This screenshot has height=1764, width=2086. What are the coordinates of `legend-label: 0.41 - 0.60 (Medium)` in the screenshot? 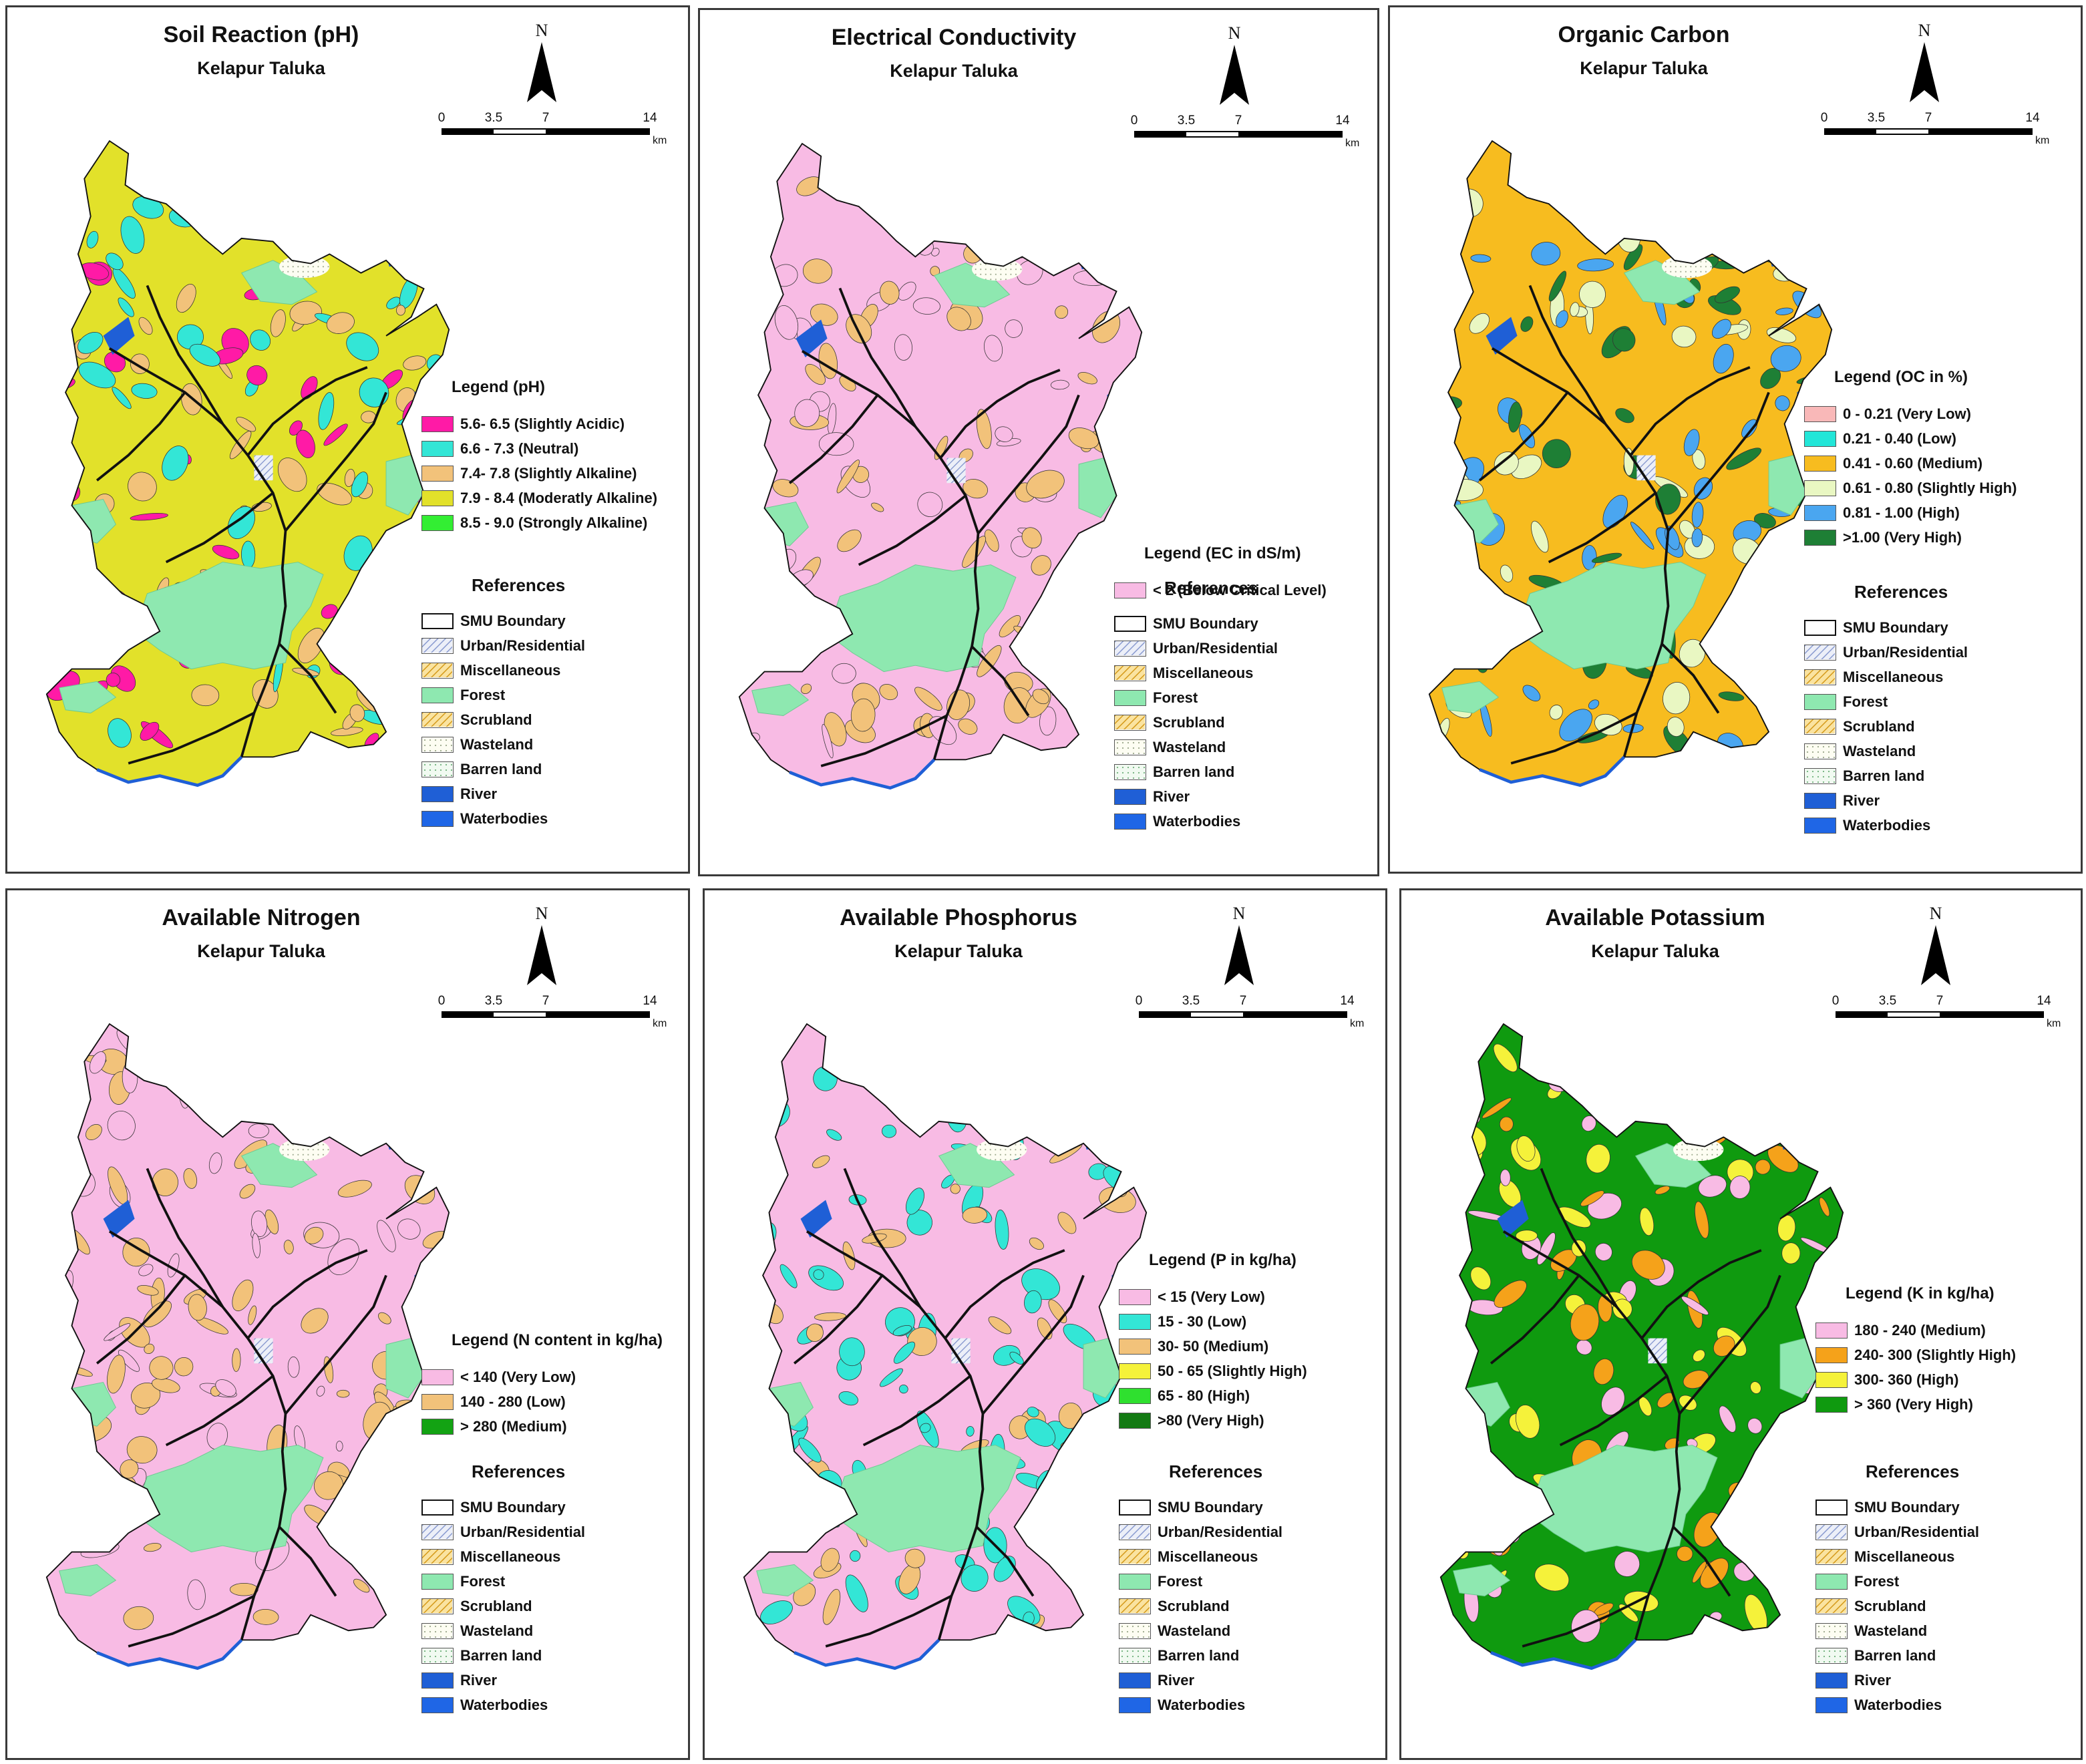 It's located at (1913, 463).